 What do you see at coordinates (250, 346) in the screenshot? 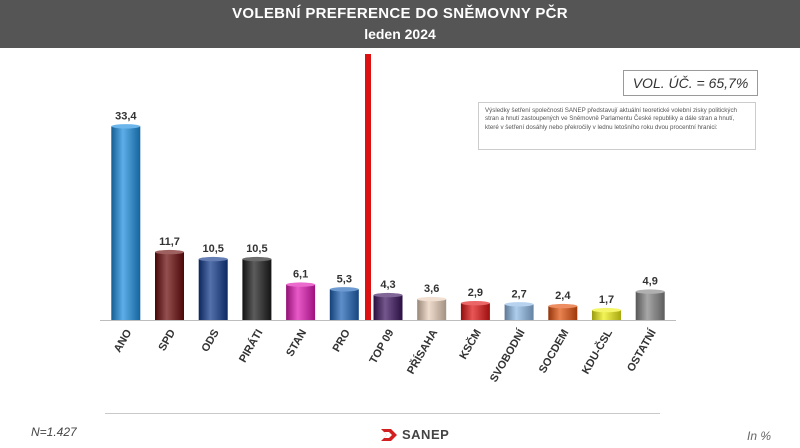
I see `category-label: PIRÁTI` at bounding box center [250, 346].